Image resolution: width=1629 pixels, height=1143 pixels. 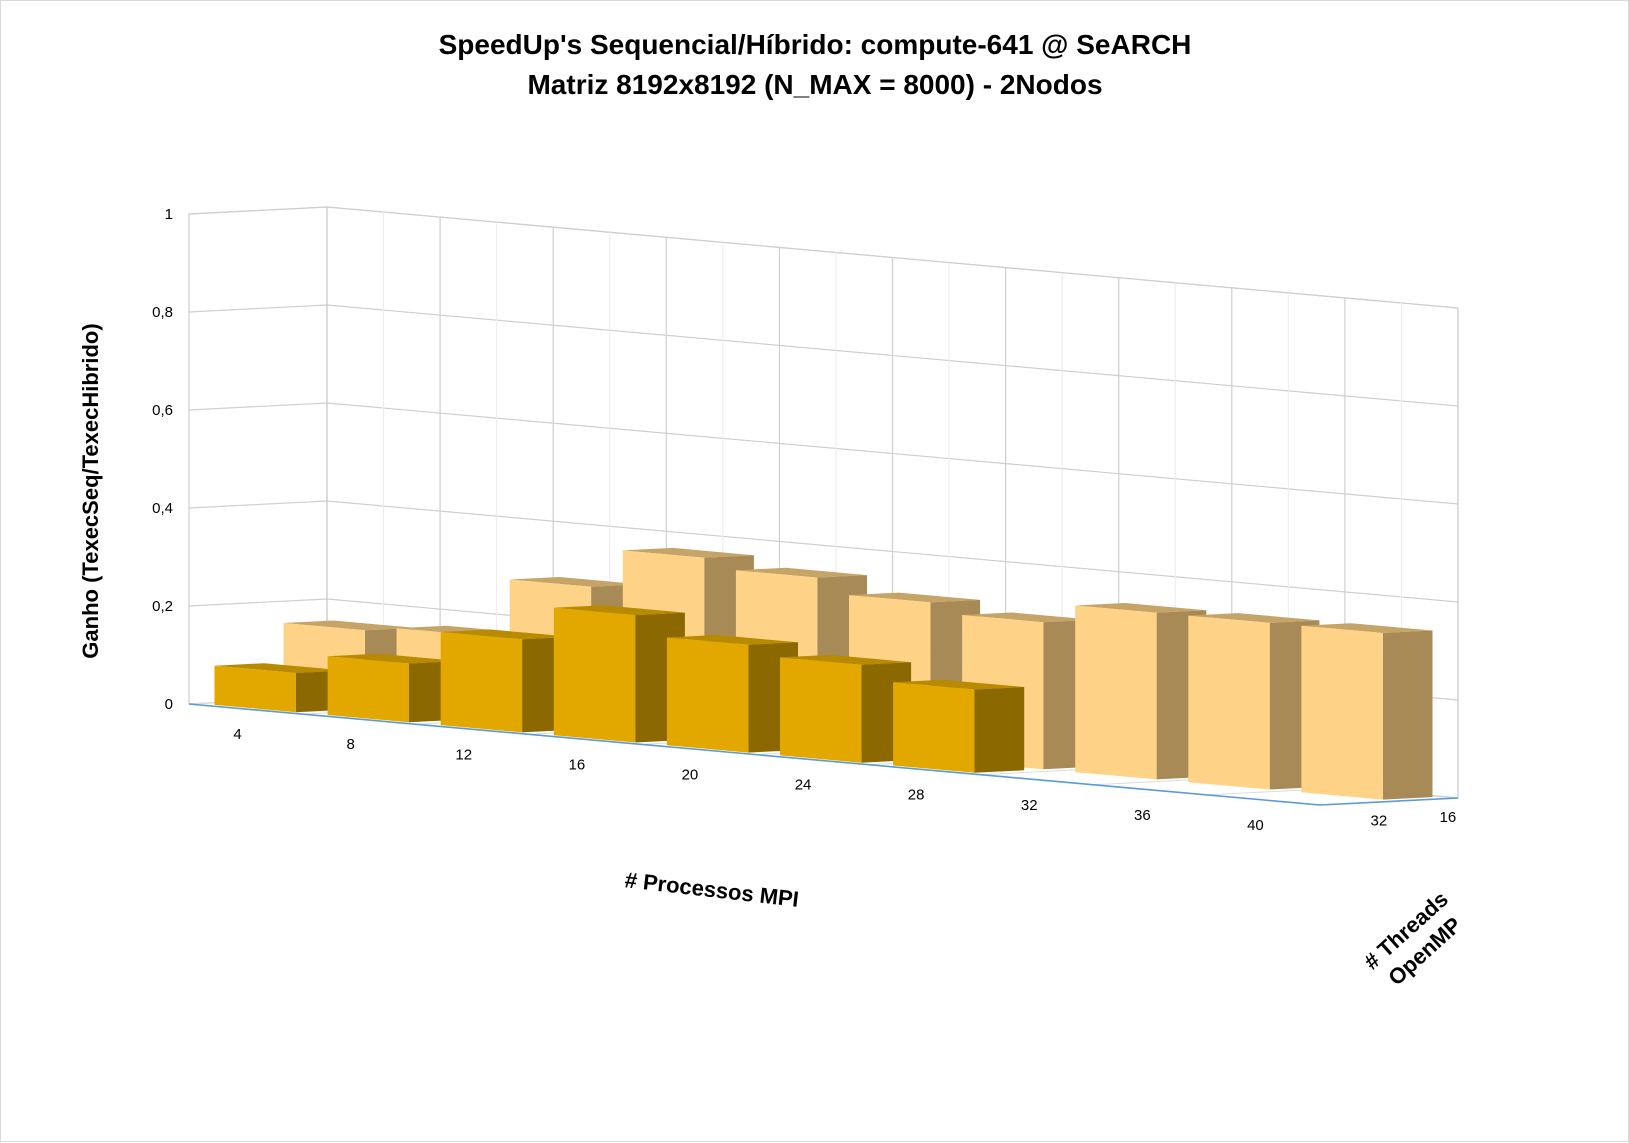 What do you see at coordinates (803, 785) in the screenshot?
I see `x-tick-label: 24` at bounding box center [803, 785].